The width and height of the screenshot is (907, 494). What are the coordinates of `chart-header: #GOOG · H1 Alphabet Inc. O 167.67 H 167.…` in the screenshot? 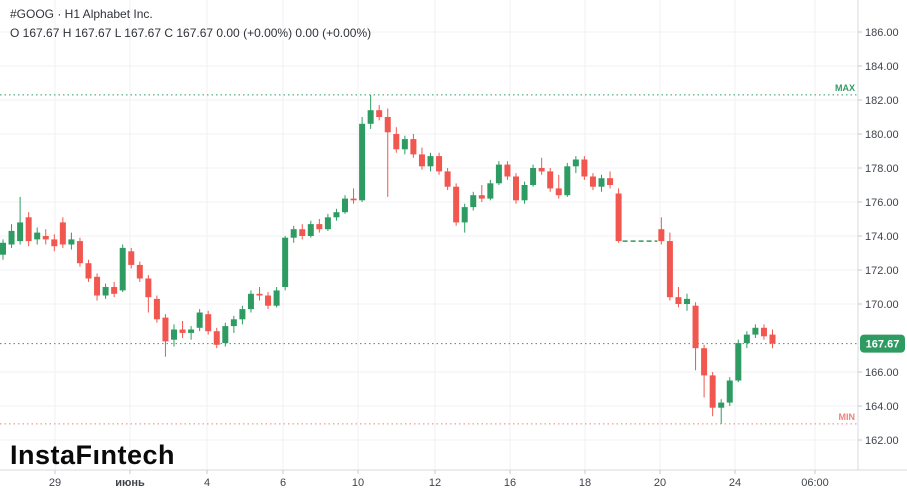 It's located at (190, 23).